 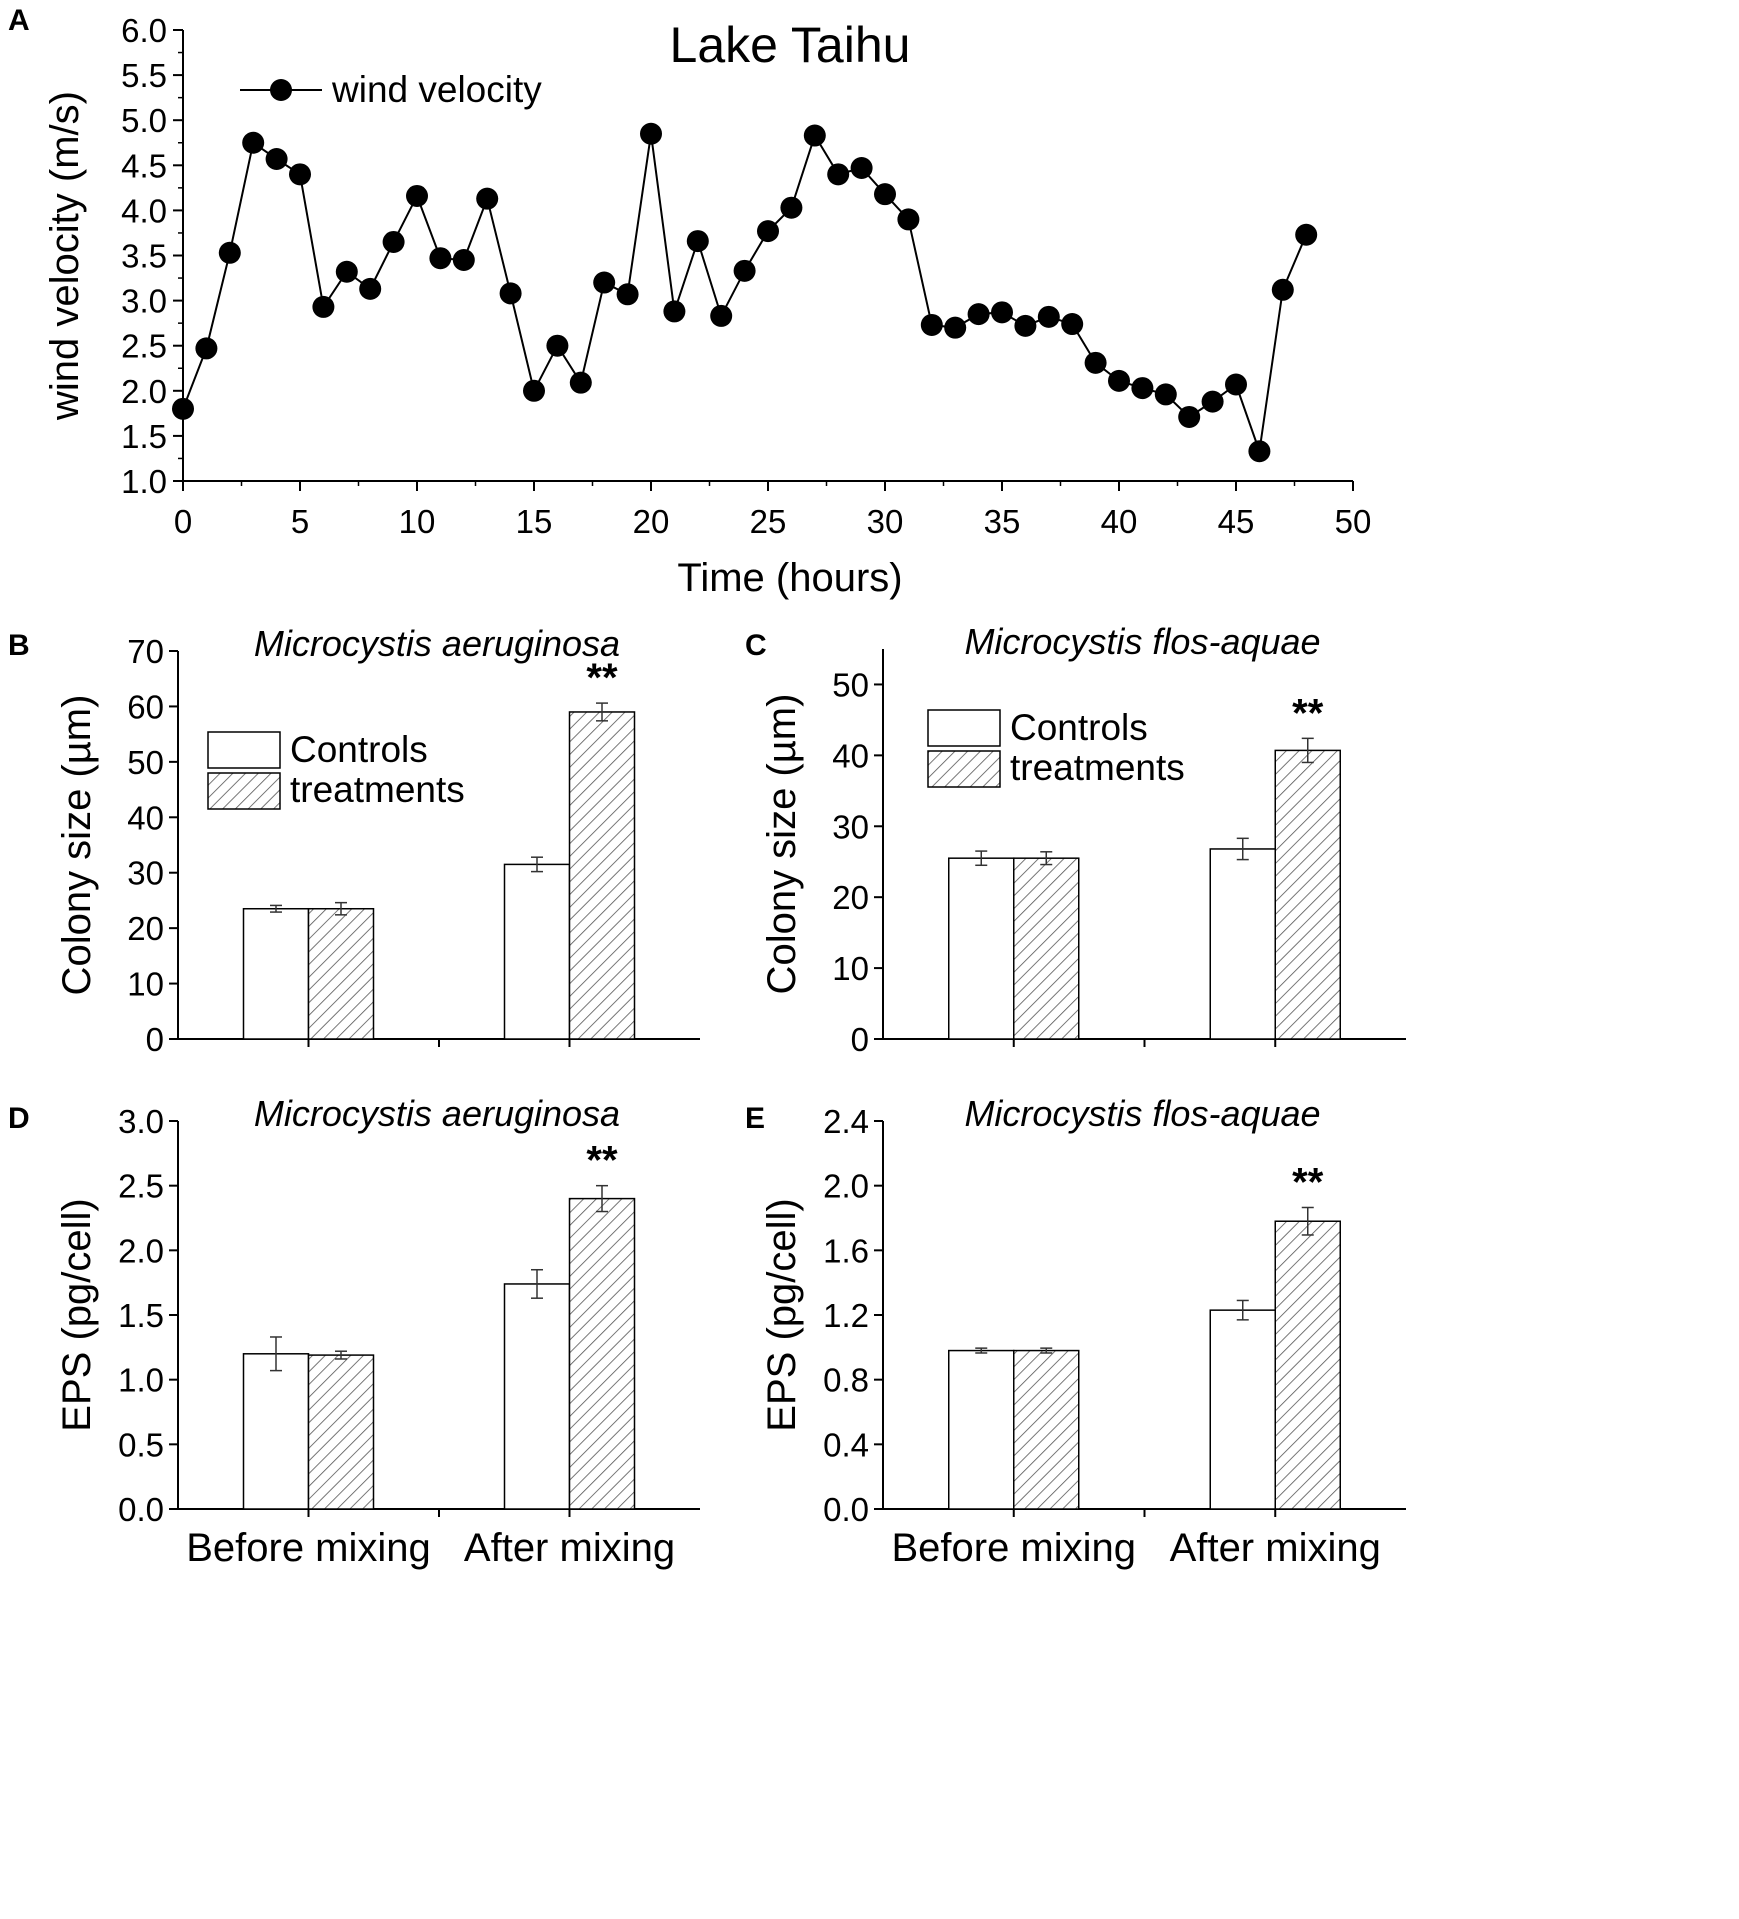 I want to click on y-tick-label: 6.0, so click(x=144, y=30).